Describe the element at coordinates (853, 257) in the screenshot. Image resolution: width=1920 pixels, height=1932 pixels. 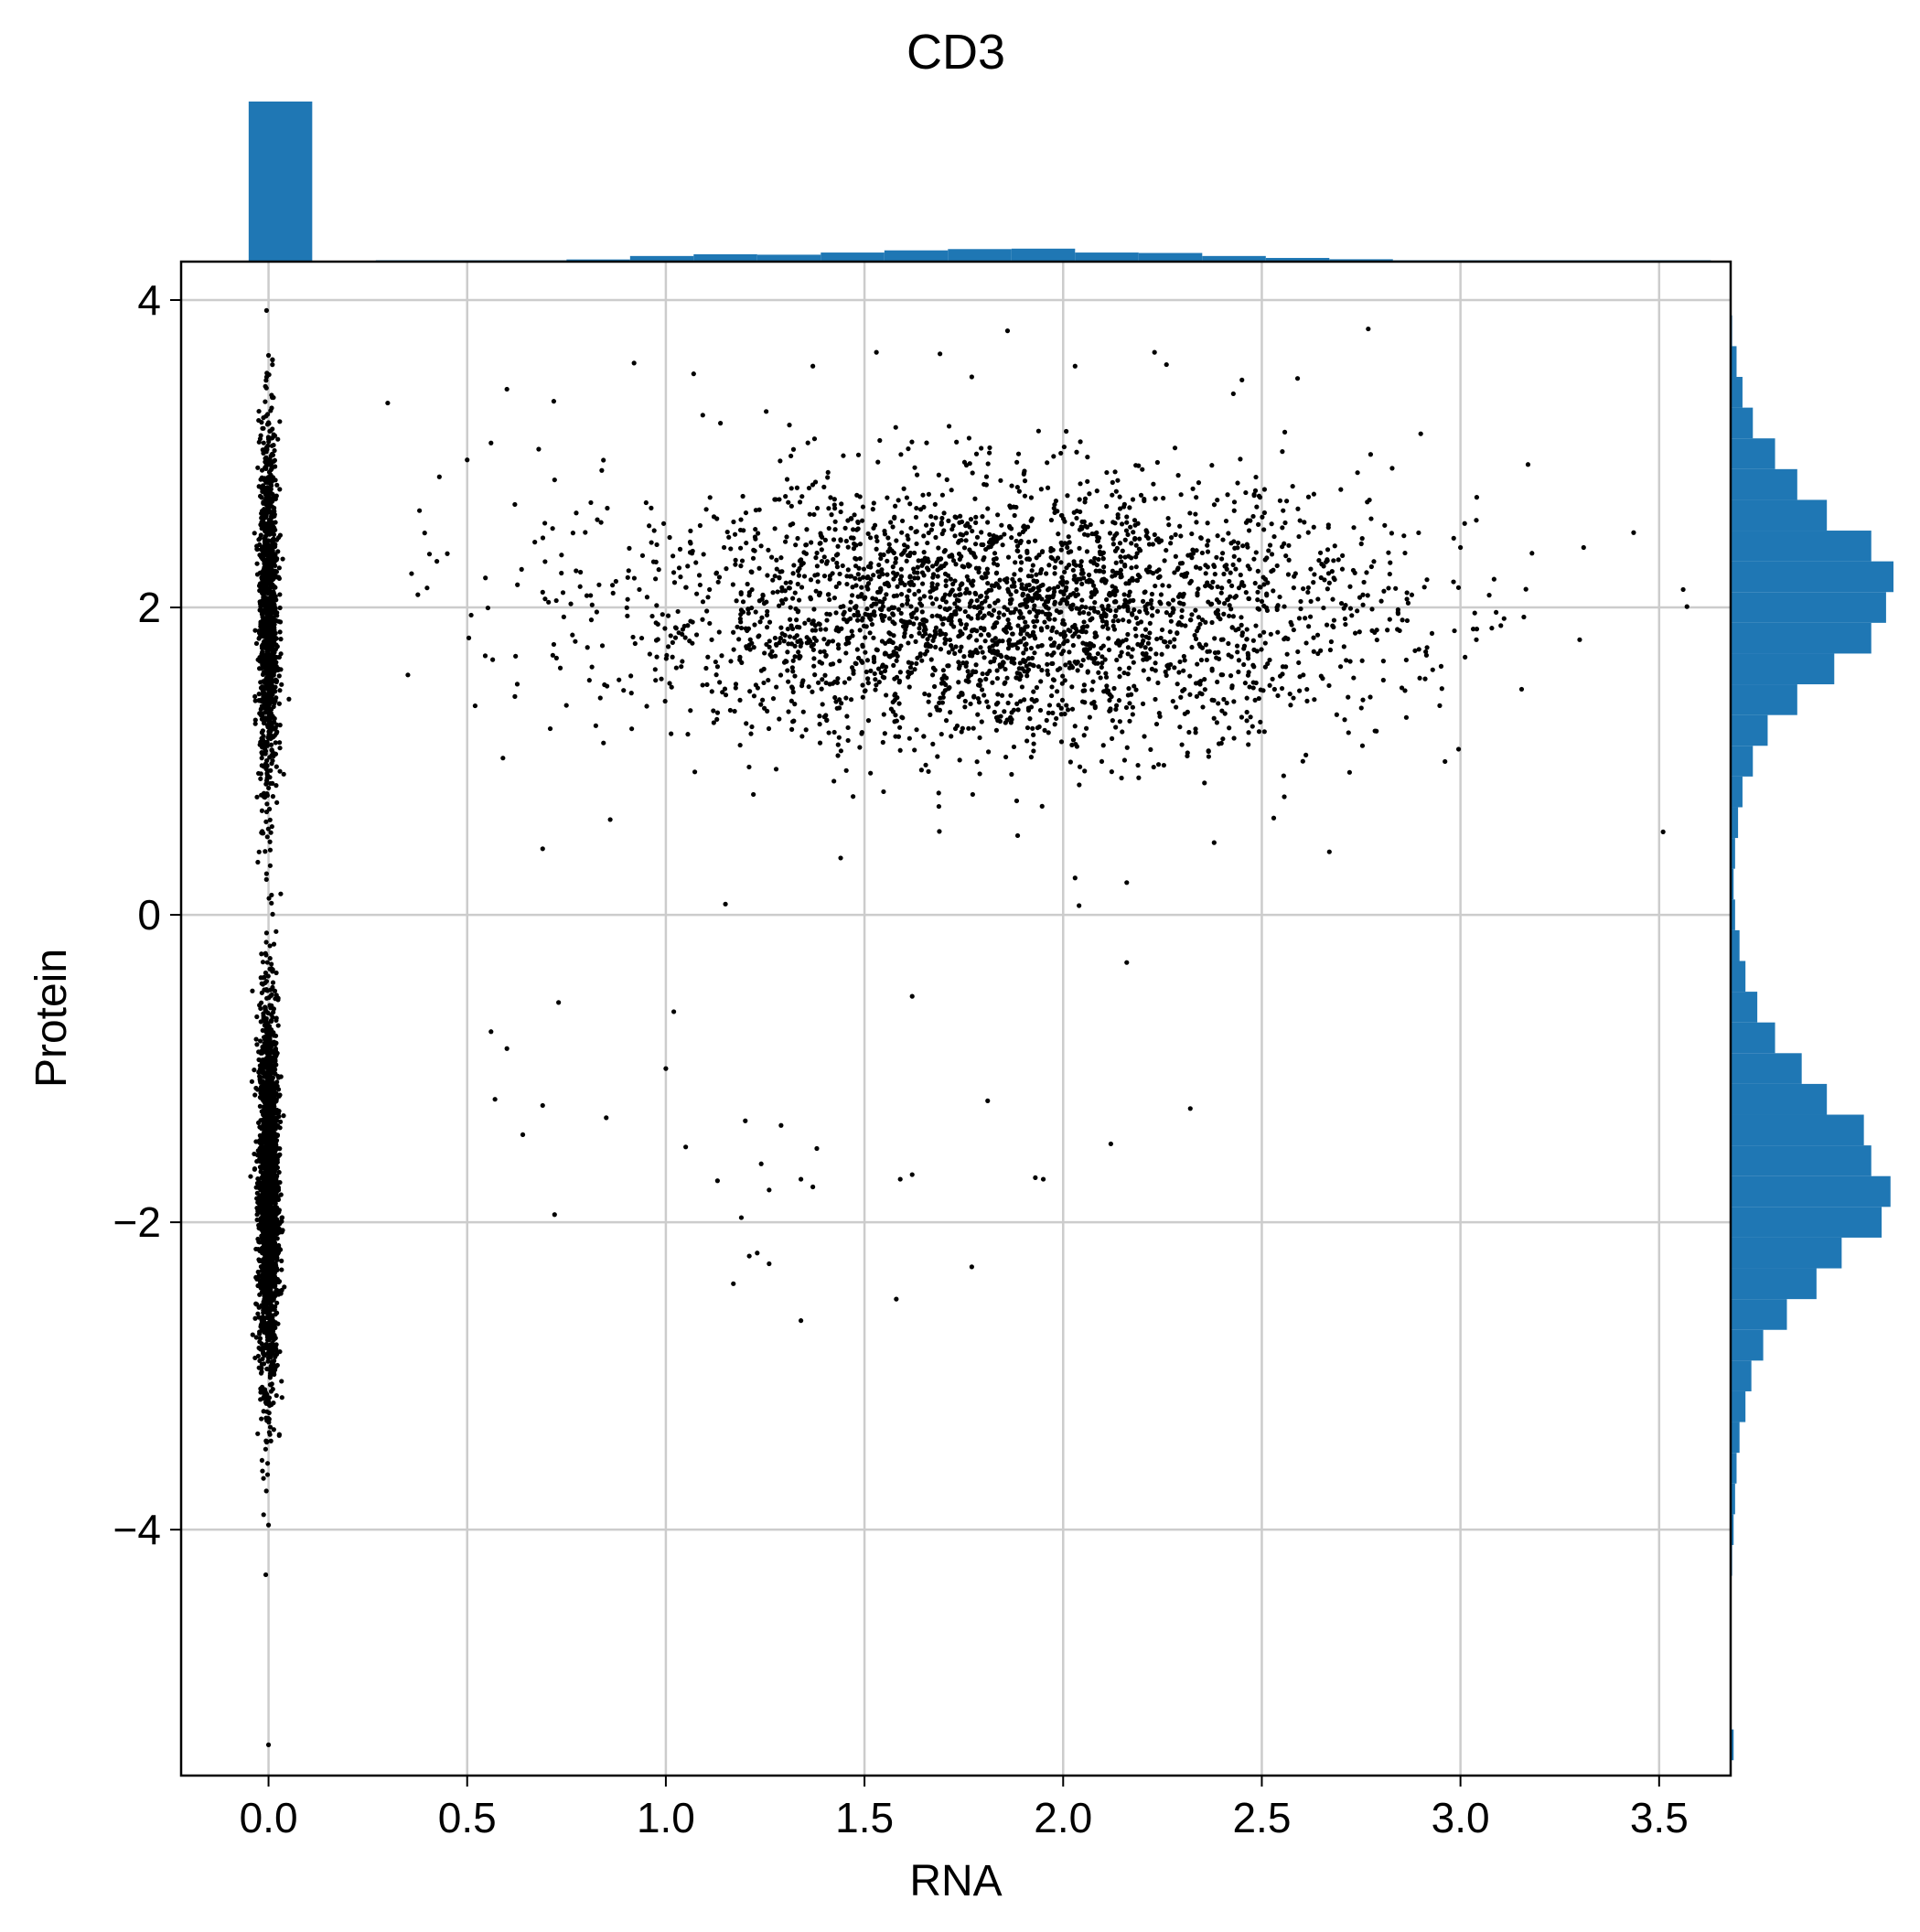
I see `top-histogram-bar` at that location.